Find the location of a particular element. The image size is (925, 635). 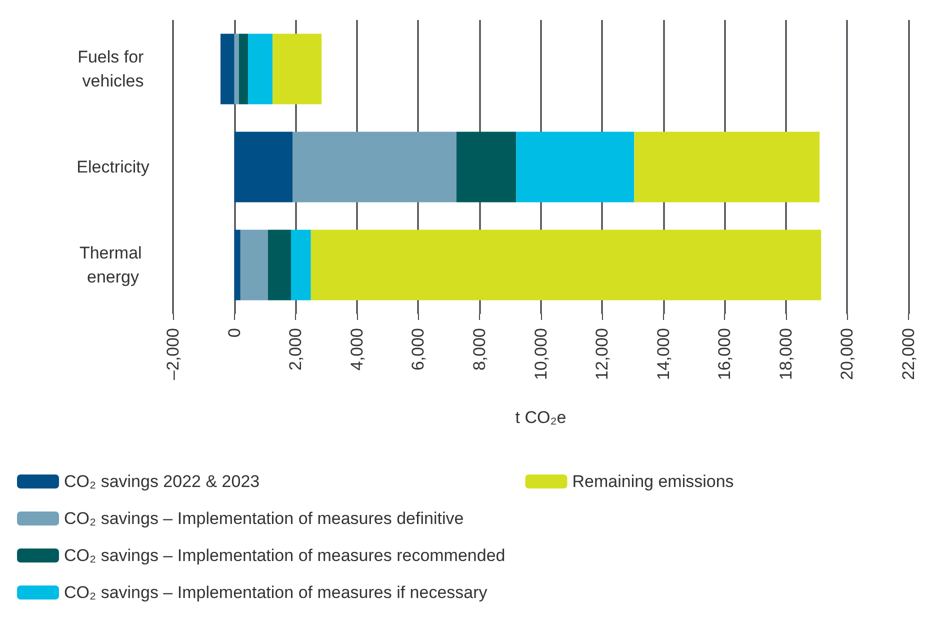

x-tick-label: 6,000 is located at coordinates (418, 349).